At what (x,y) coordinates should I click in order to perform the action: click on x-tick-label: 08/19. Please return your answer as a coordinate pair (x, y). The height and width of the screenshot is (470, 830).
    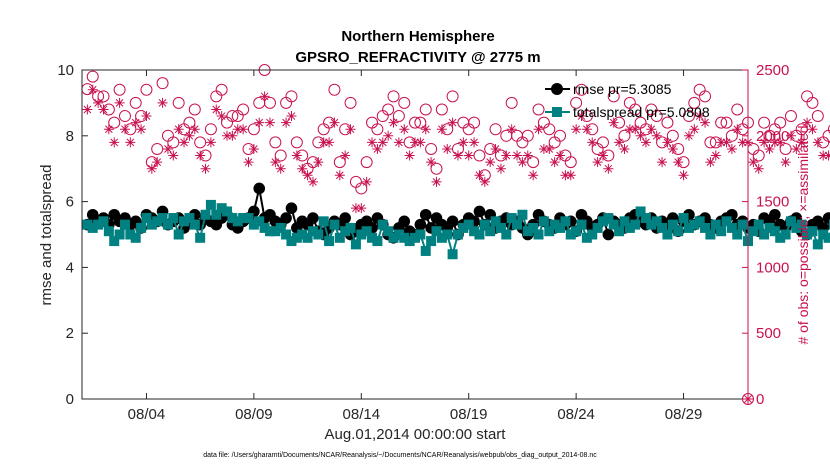
    Looking at the image, I should click on (469, 414).